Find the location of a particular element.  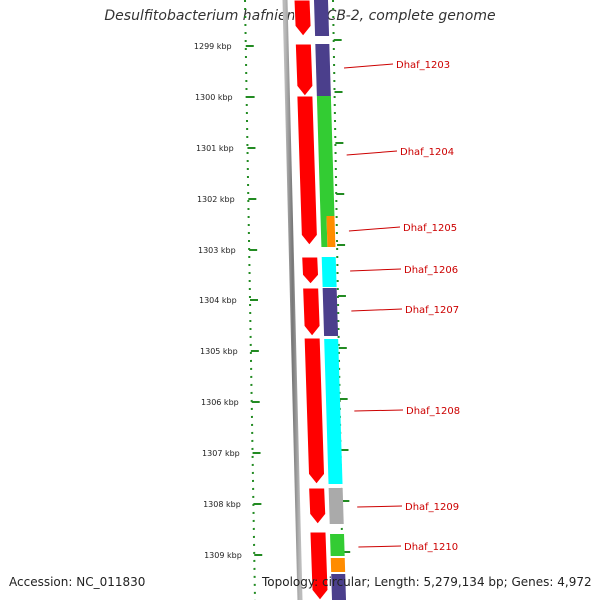

ruler-label: 1302 kbp is located at coordinates (216, 199).